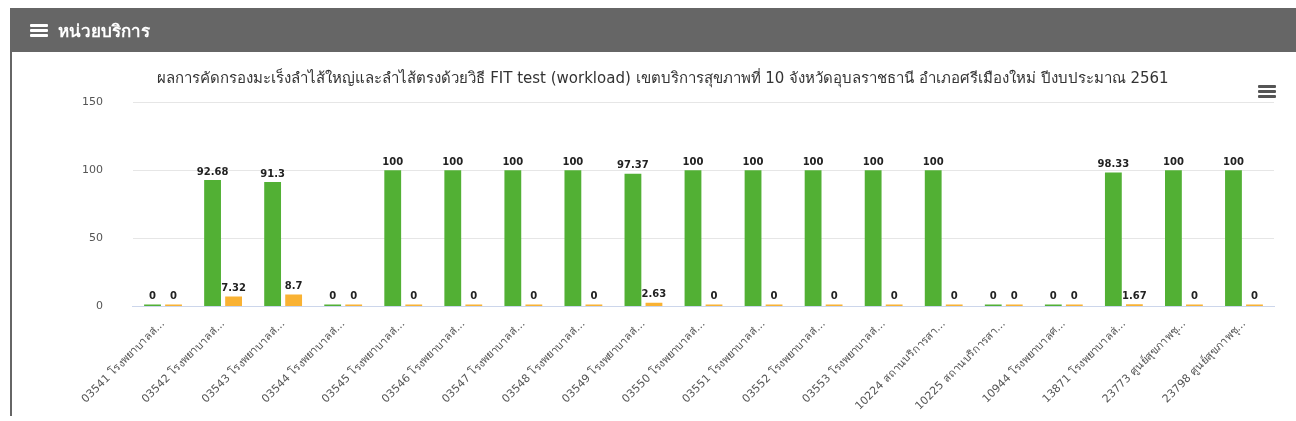 The image size is (1296, 421). I want to click on y-tick-label: 50, so click(96, 238).